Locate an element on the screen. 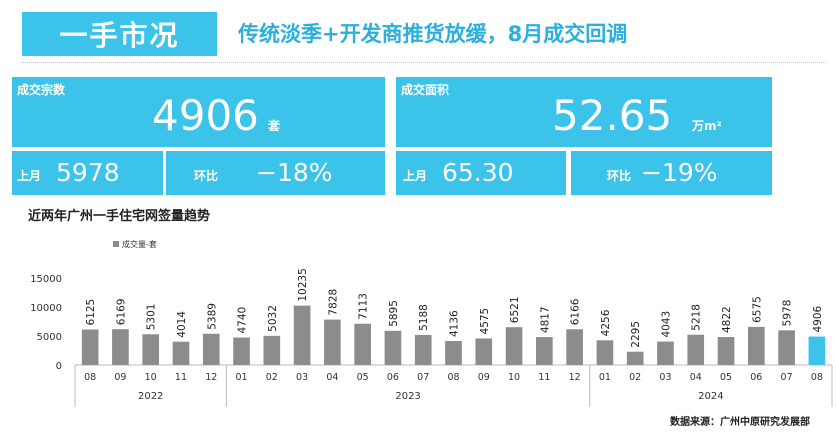  bar-value-label: 5218 is located at coordinates (697, 317).